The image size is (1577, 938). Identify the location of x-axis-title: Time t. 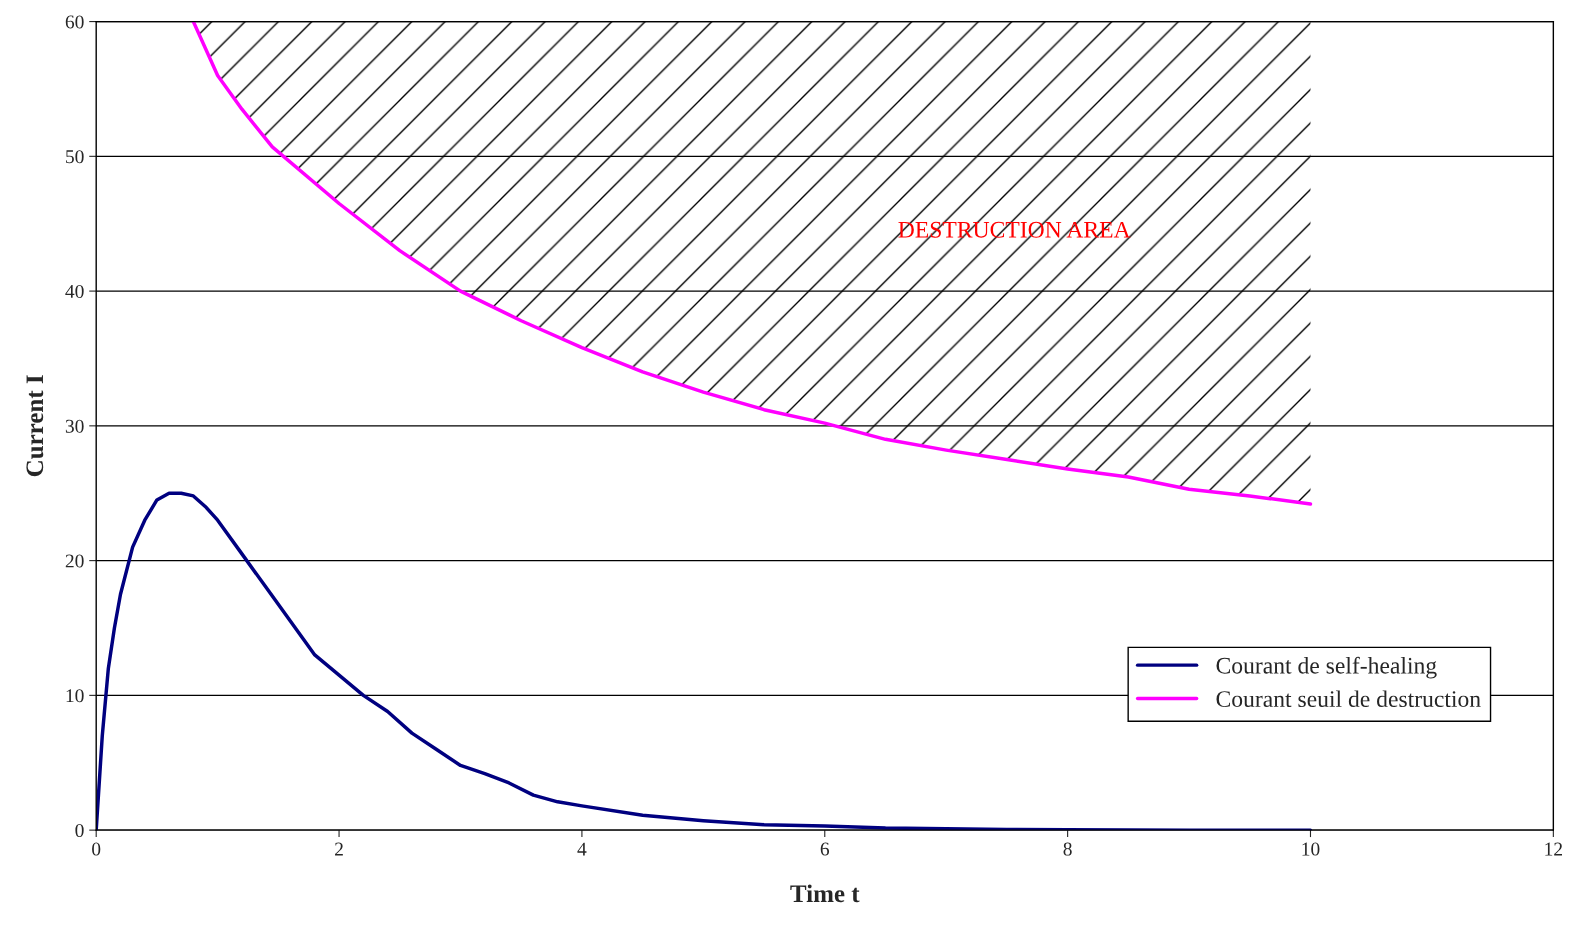
(825, 893).